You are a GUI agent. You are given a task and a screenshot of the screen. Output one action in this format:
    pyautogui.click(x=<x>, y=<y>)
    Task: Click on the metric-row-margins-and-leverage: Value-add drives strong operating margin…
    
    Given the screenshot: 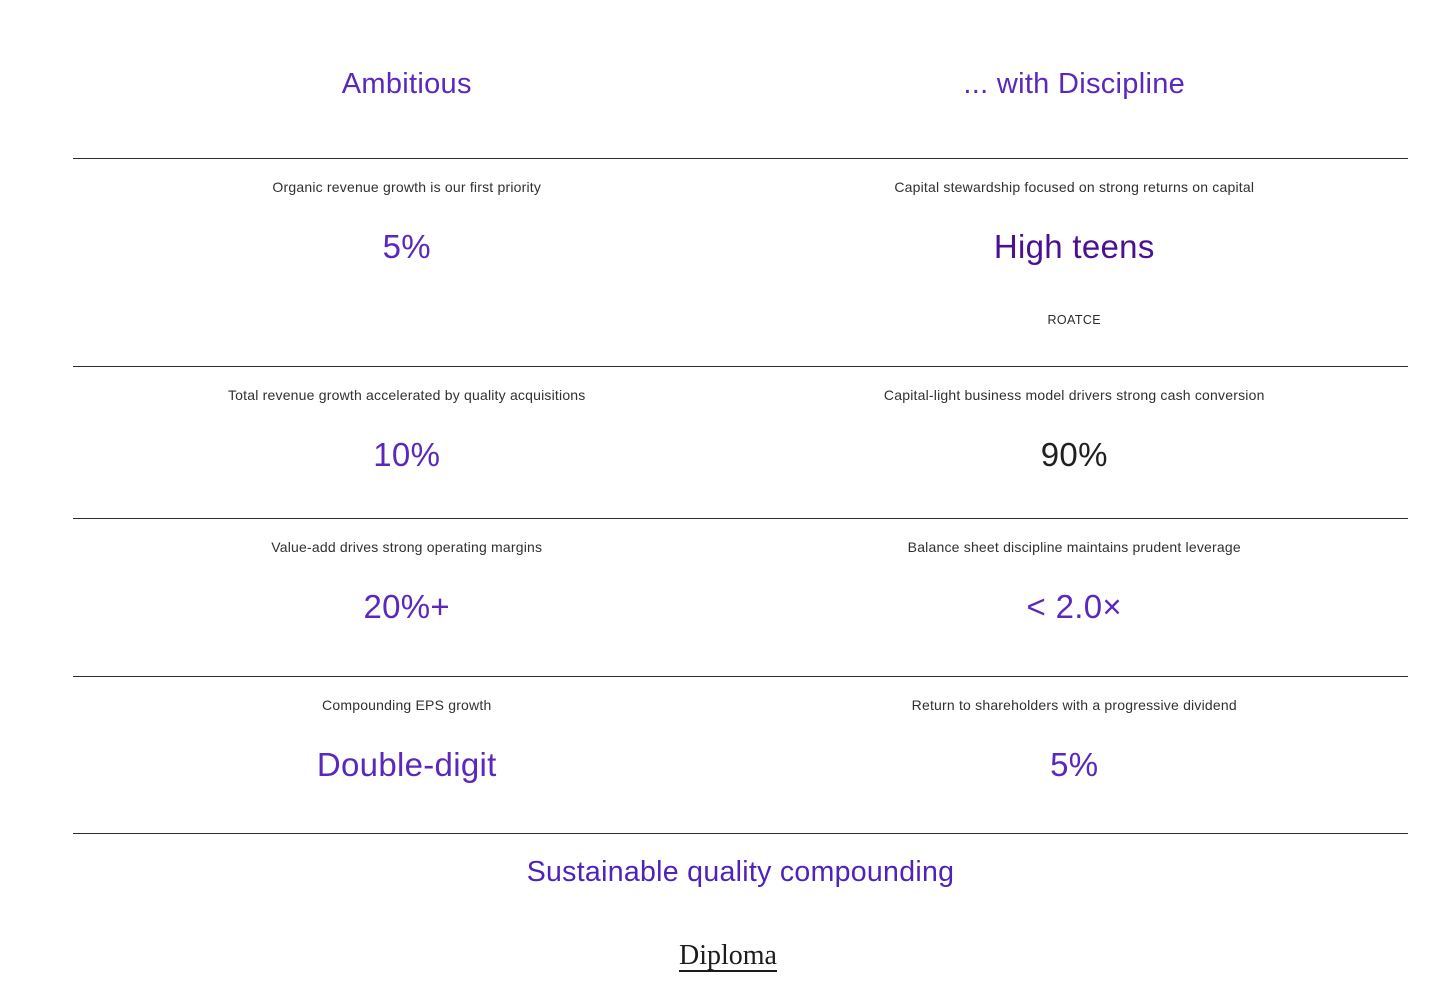 What is the action you would take?
    pyautogui.click(x=740, y=597)
    